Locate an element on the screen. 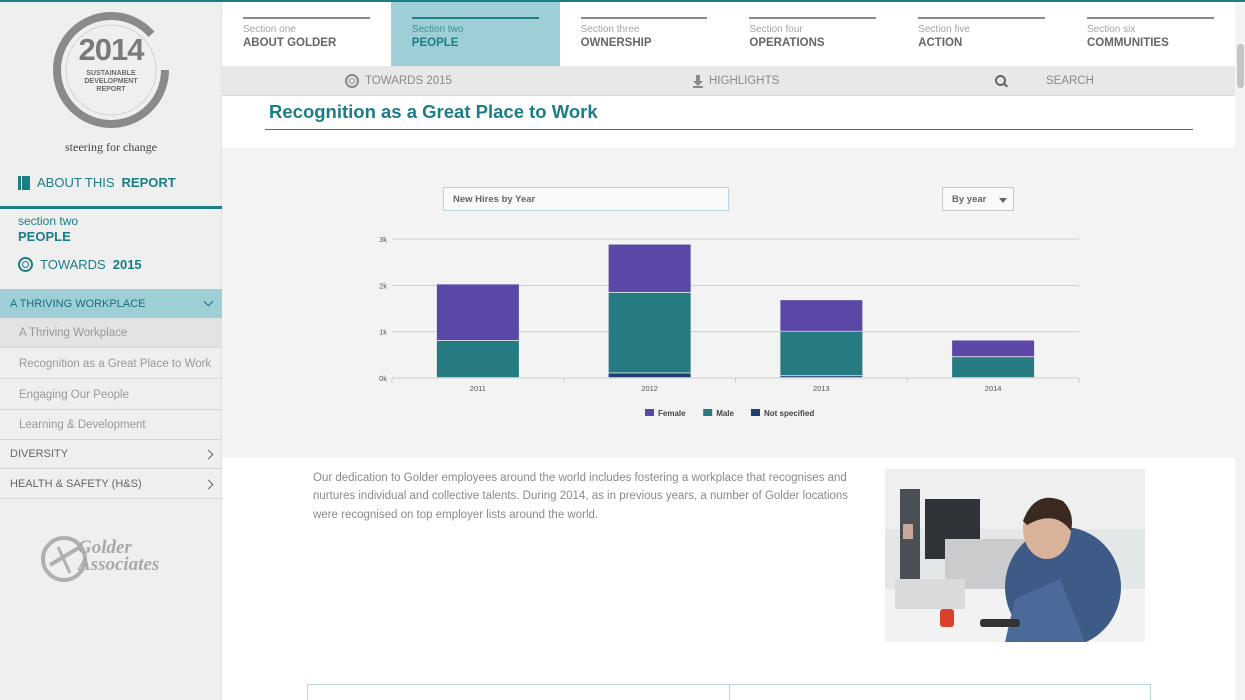  sidebar-item-health-safety: HEALTH & SAFETY (H&S) is located at coordinates (111, 484).